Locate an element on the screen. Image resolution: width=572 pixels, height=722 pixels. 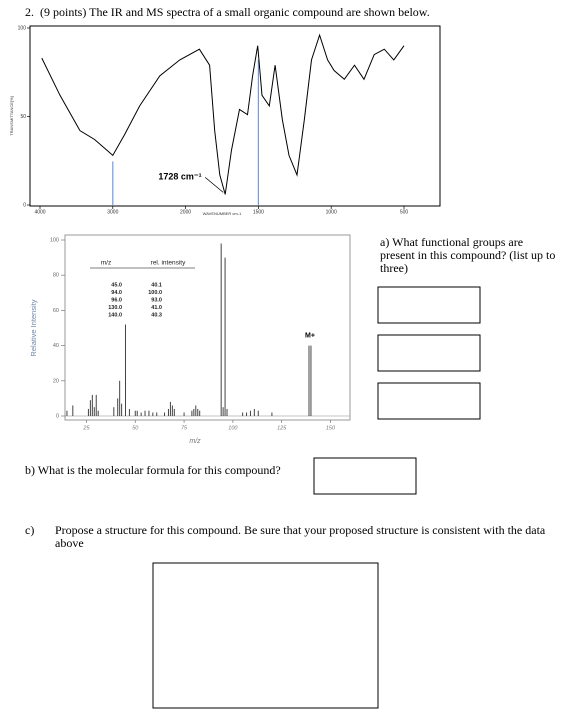
x-tick-label: 3000 is located at coordinates (112, 212).